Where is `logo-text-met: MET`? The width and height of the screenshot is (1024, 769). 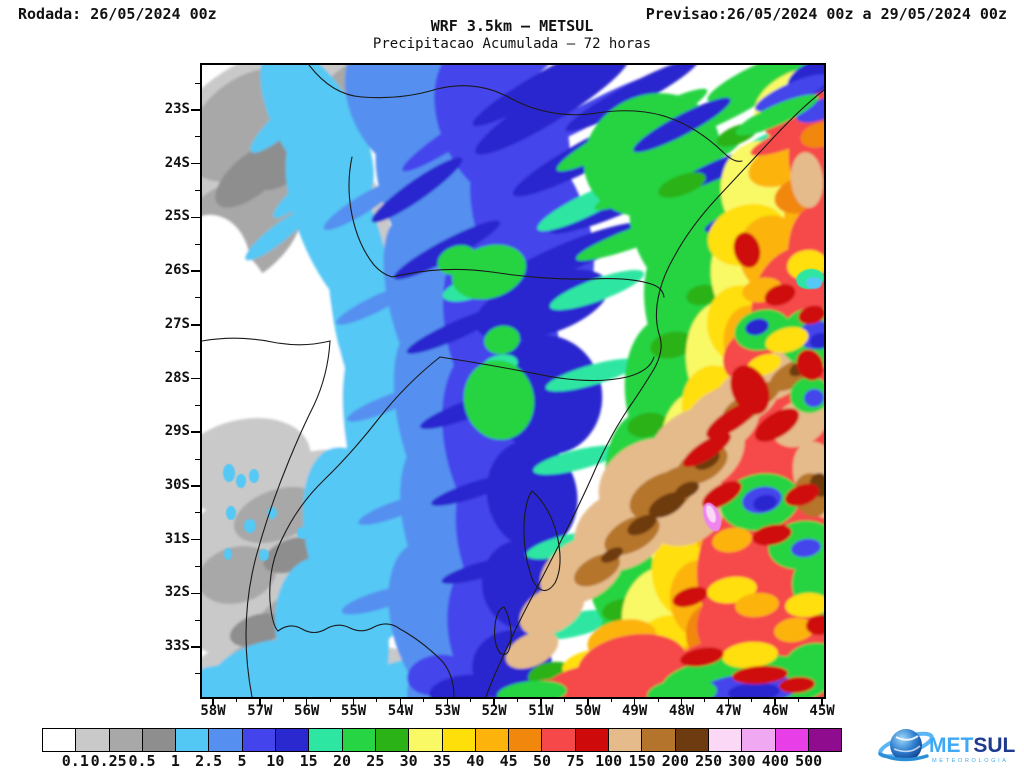 logo-text-met: MET is located at coordinates (951, 745).